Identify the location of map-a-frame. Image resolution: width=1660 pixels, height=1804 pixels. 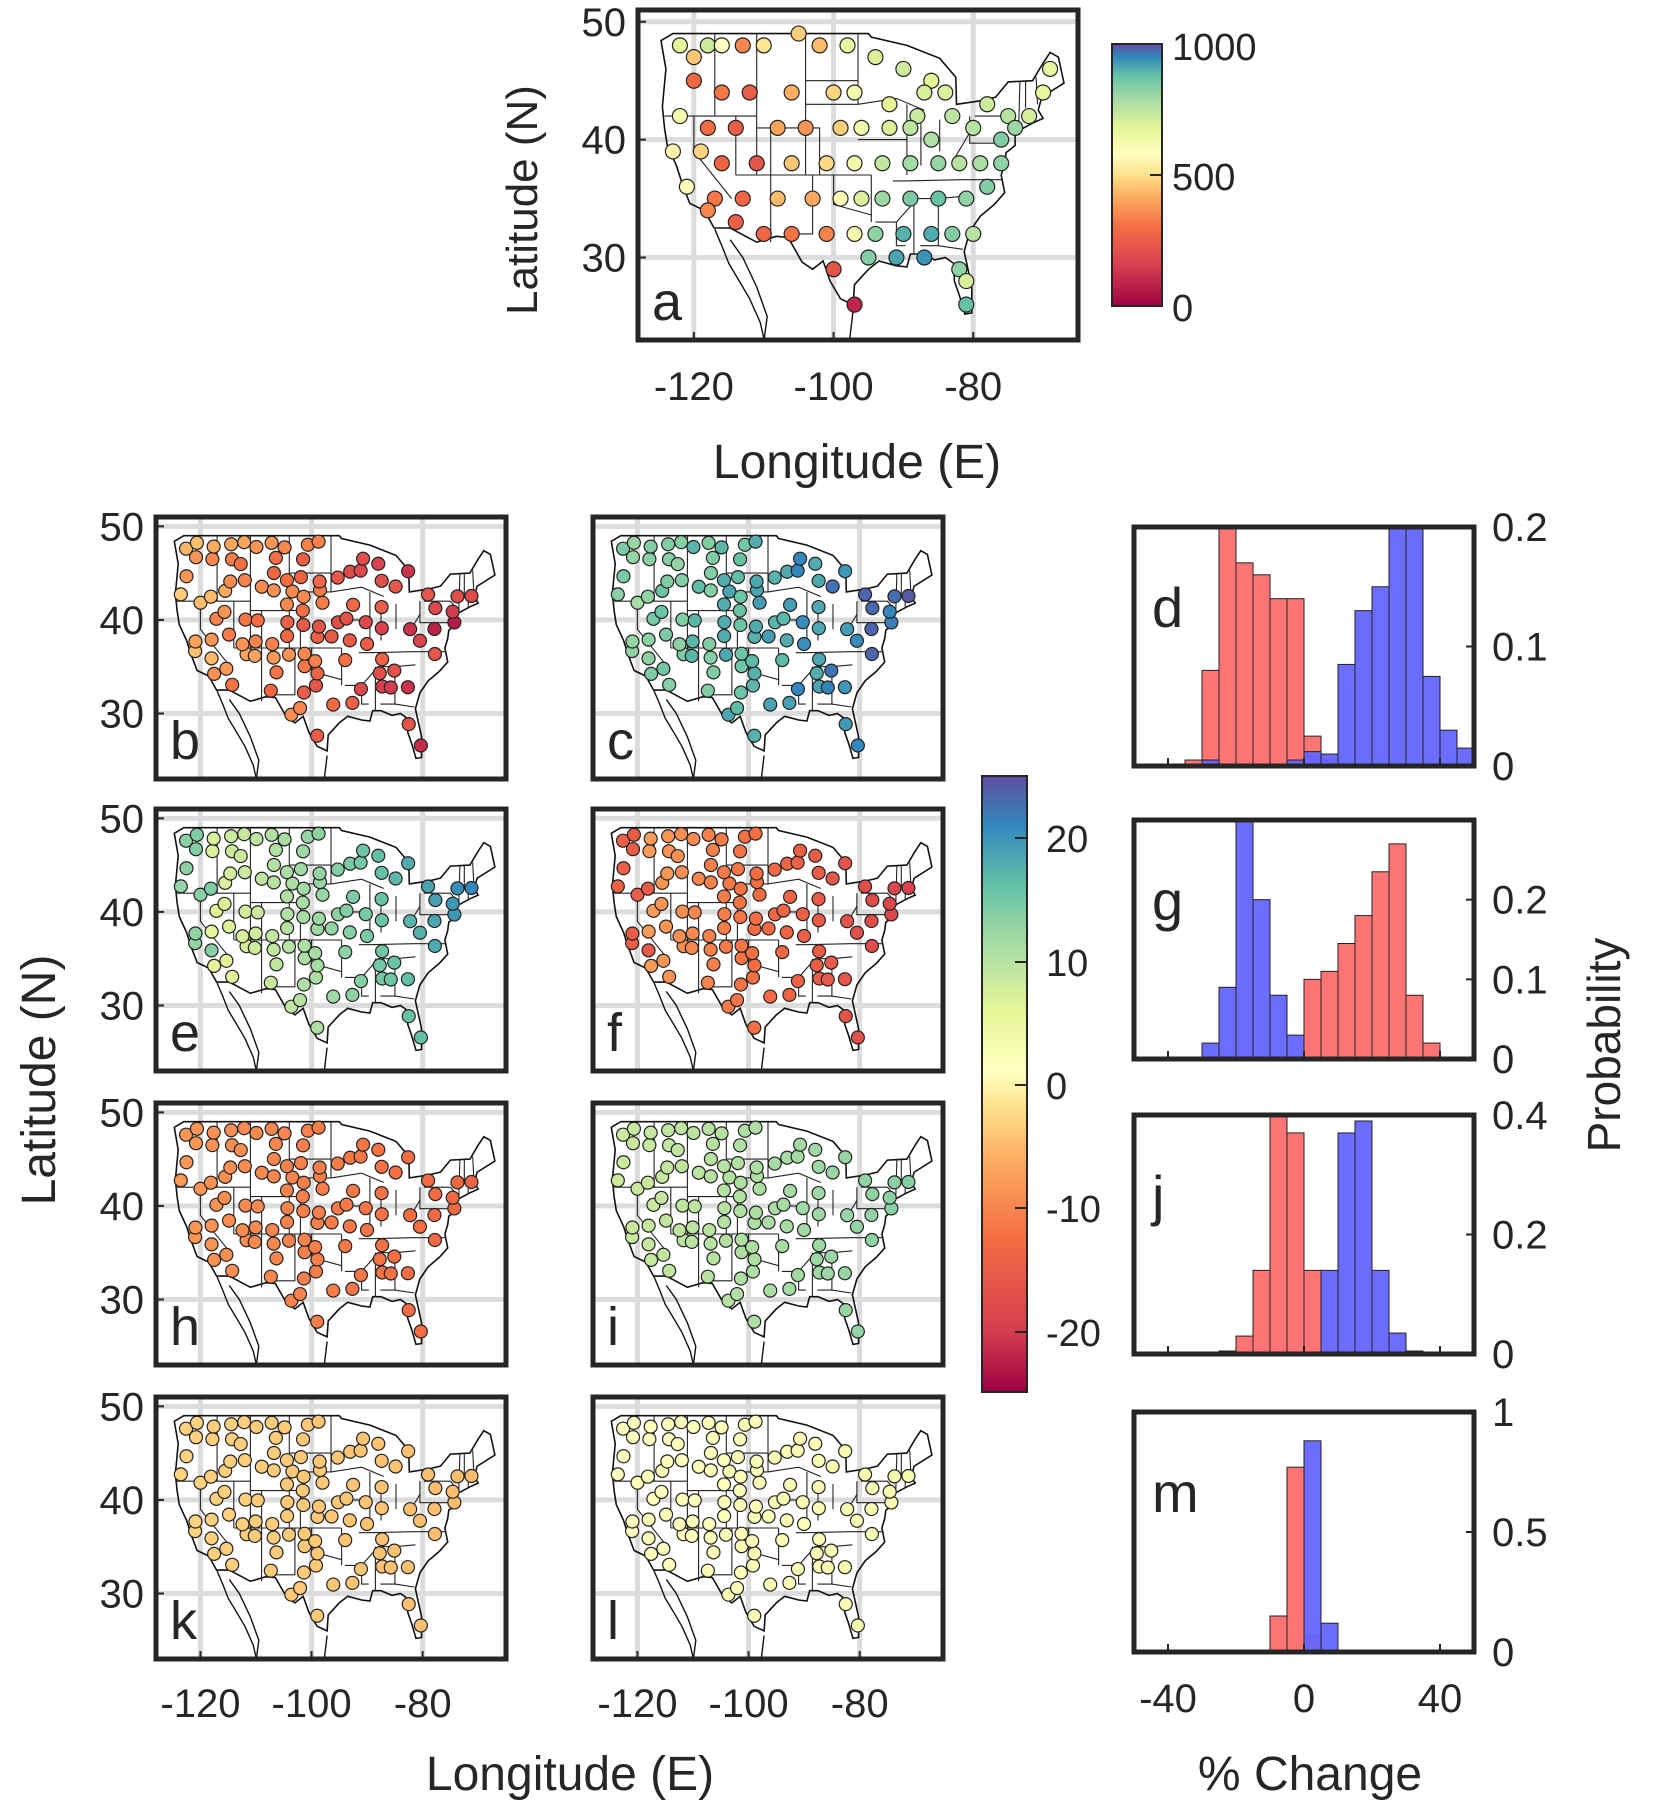
(858, 175).